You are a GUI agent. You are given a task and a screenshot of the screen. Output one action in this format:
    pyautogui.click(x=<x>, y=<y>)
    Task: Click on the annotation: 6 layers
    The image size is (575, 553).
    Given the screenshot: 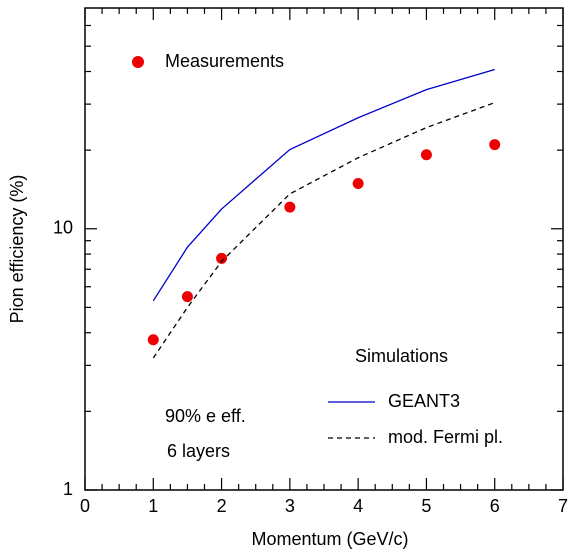 What is the action you would take?
    pyautogui.click(x=198, y=451)
    